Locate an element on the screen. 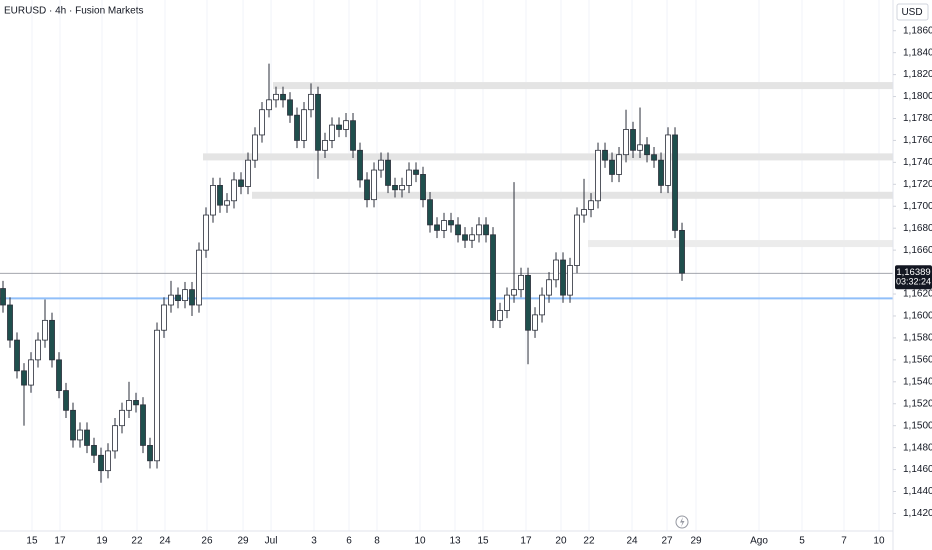 Image resolution: width=932 pixels, height=550 pixels. y-tick-label: 1,16200 is located at coordinates (917, 294).